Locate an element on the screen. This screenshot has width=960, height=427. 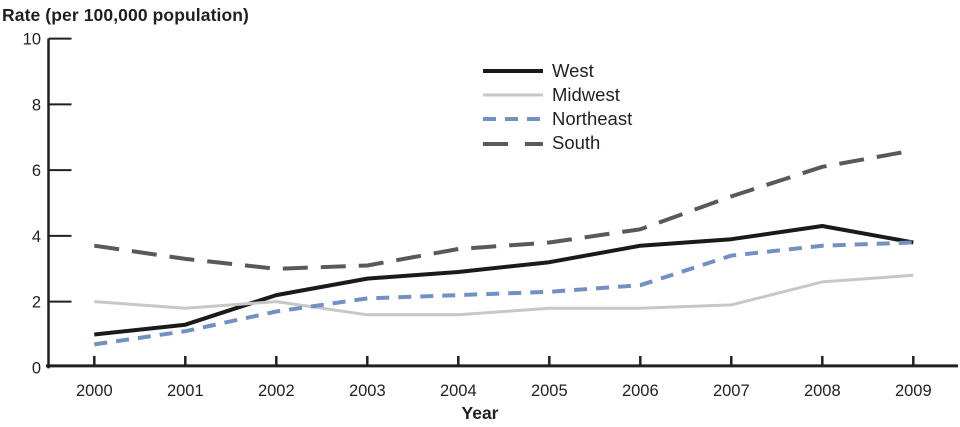
legend-label-west: West is located at coordinates (573, 70).